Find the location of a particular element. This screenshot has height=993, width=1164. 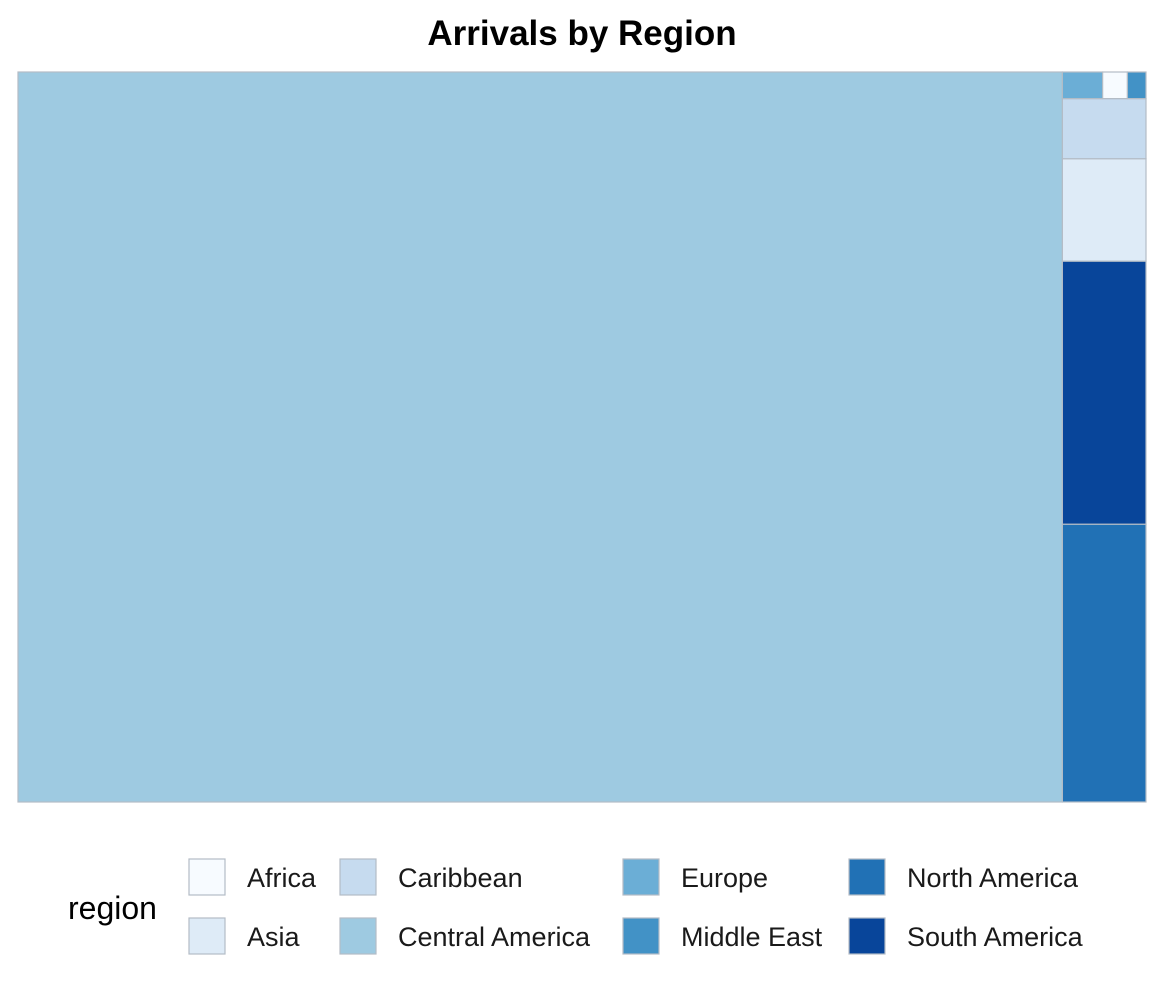

legend-label-north-america: North America is located at coordinates (993, 878).